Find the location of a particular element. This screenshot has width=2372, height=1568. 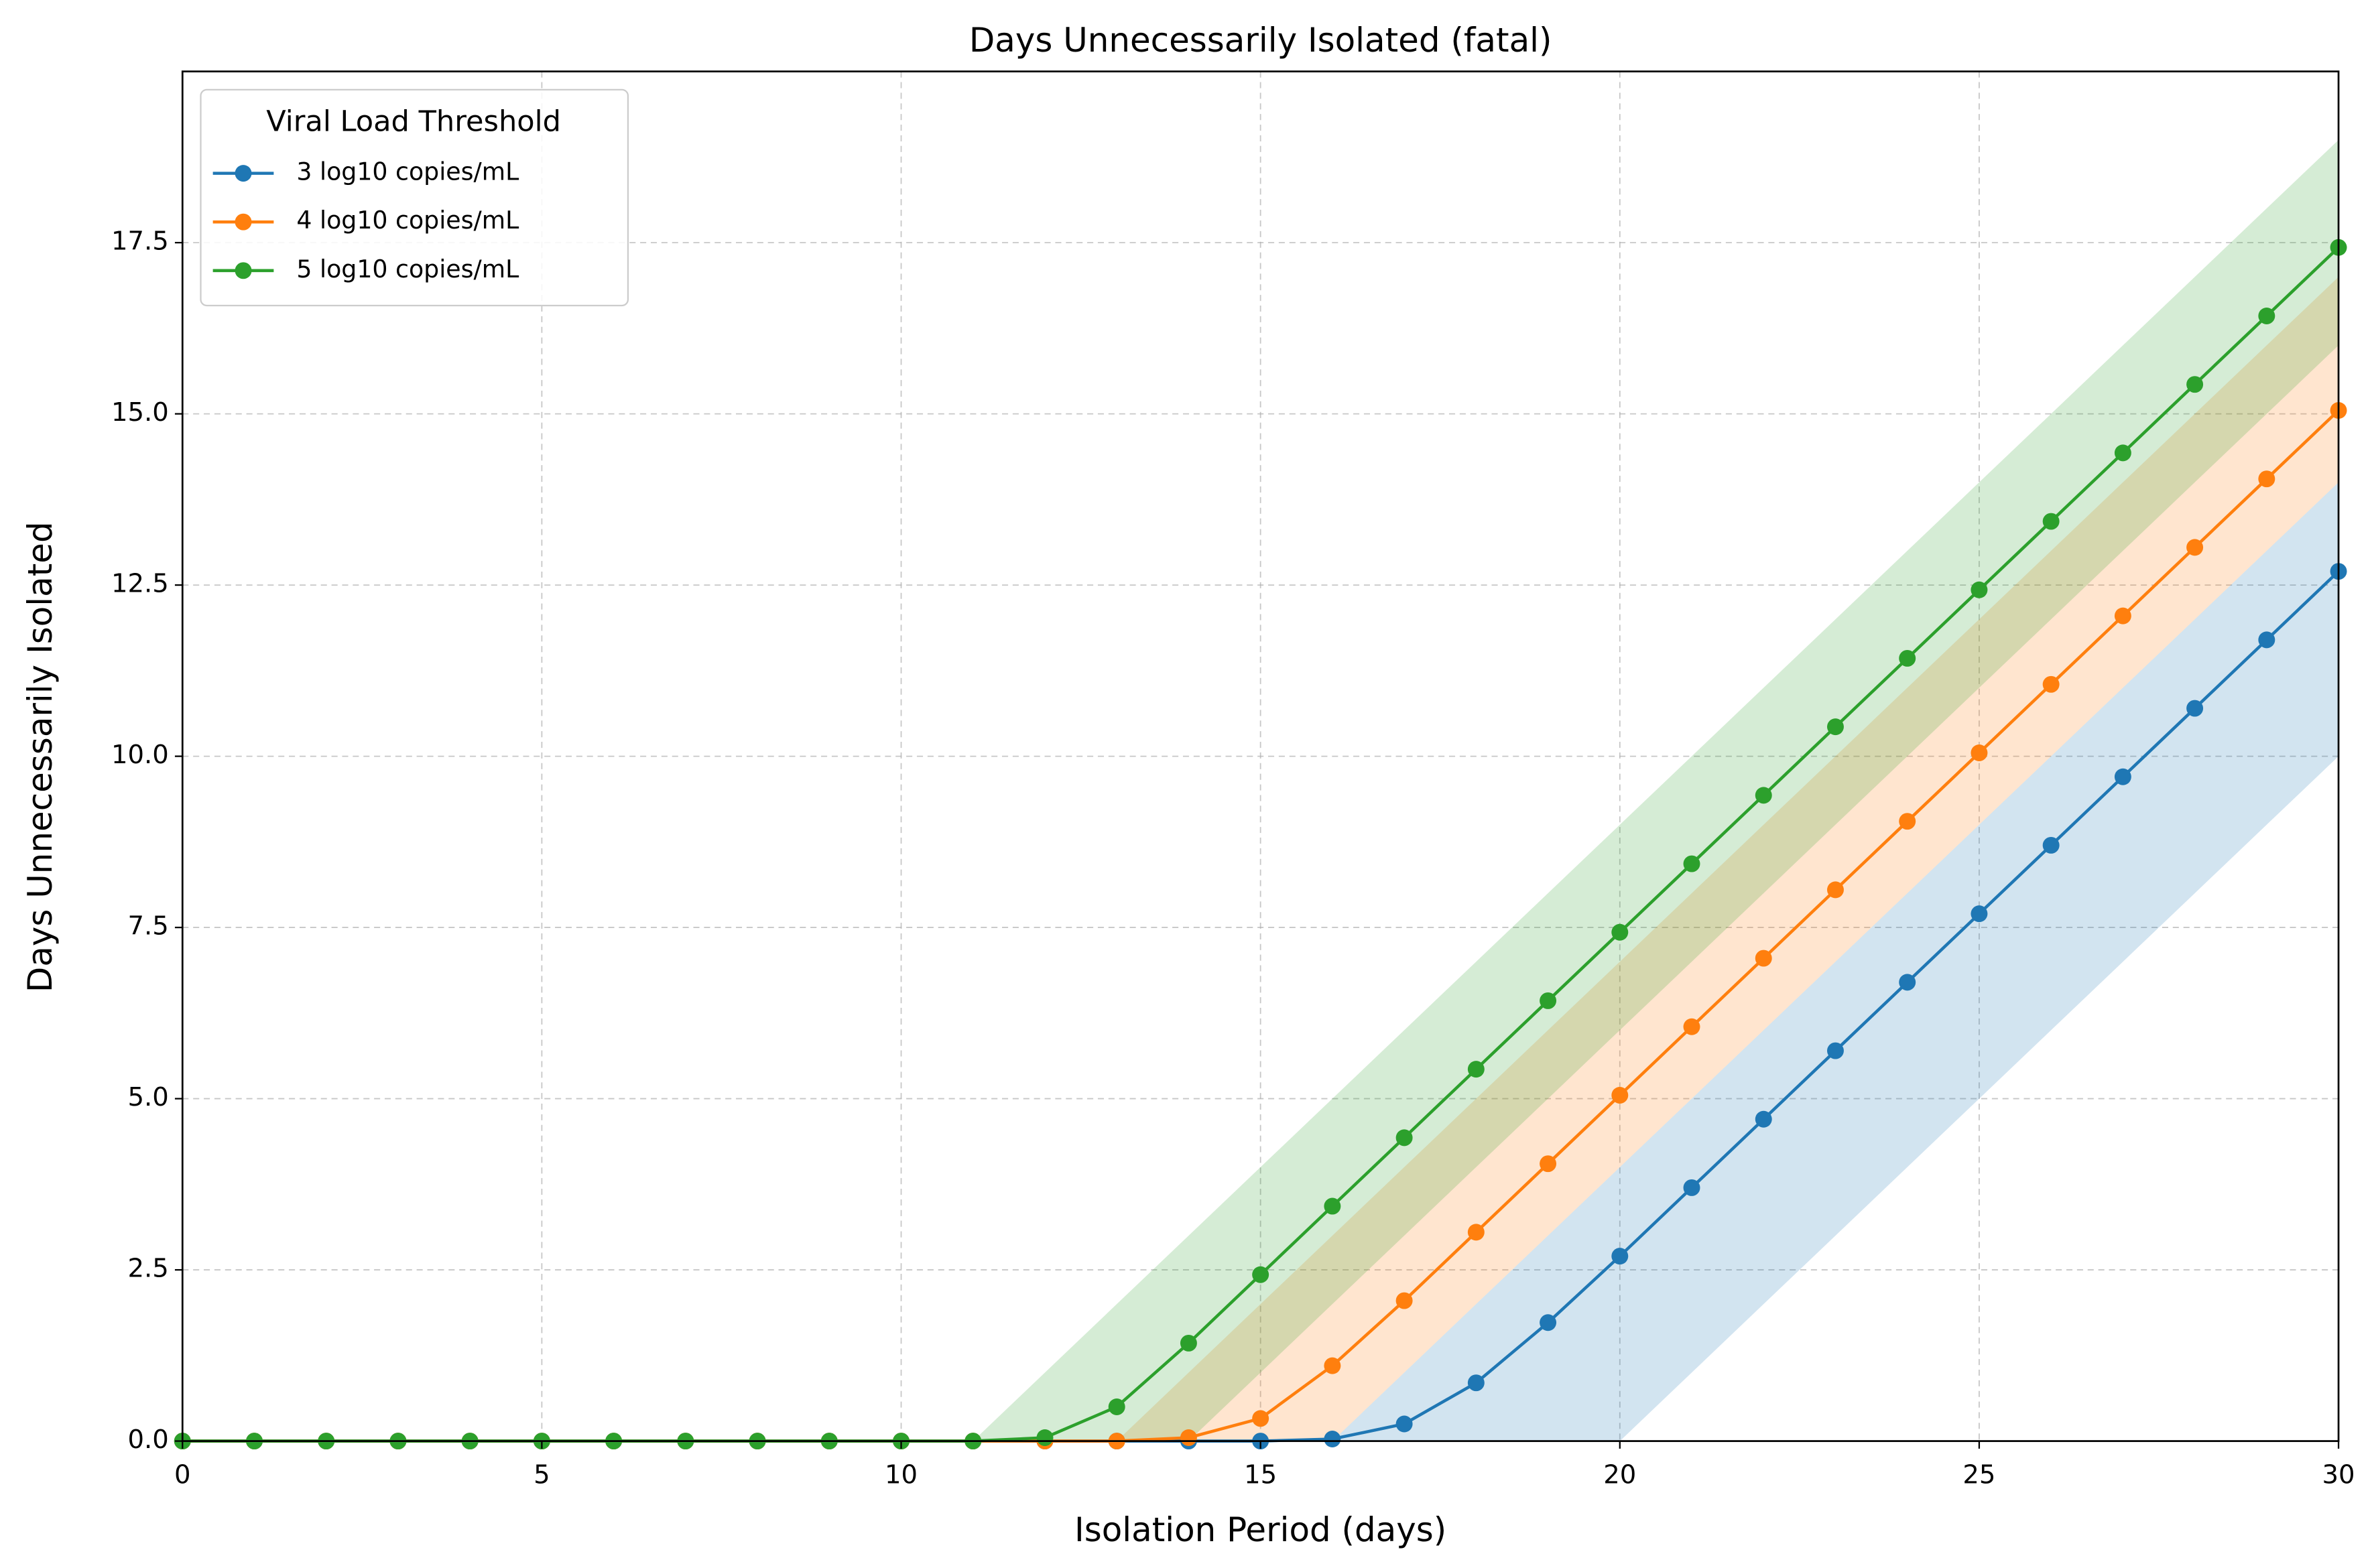

x-tick-label: 15 is located at coordinates (1260, 1474).